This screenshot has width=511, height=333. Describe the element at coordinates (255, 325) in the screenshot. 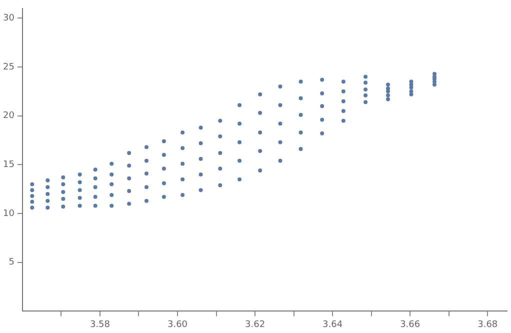

I see `x-tick-label: 3.62` at that location.